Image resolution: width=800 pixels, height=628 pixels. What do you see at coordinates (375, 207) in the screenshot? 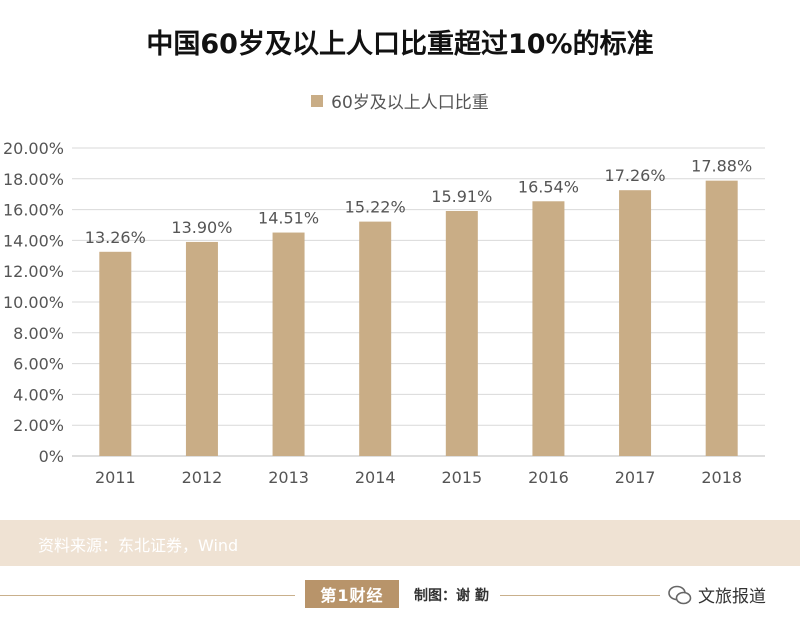
I see `data-label: 15.22%` at bounding box center [375, 207].